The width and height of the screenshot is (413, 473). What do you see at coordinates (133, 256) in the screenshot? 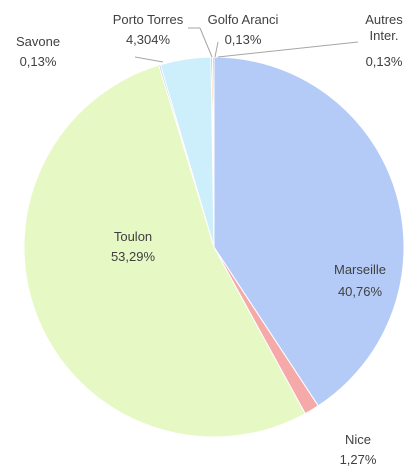
I see `slice-value-label: 53,29%` at bounding box center [133, 256].